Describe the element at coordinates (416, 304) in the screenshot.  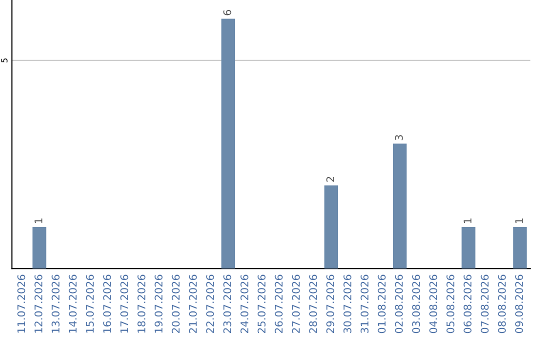
I see `x-tick-label: 03.08.2026` at that location.